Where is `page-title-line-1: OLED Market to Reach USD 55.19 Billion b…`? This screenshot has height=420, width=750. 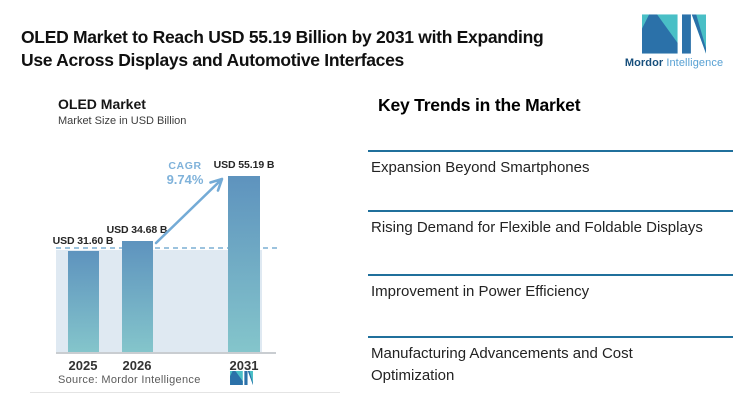
page-title-line-1: OLED Market to Reach USD 55.19 Billion b… is located at coordinates (282, 37).